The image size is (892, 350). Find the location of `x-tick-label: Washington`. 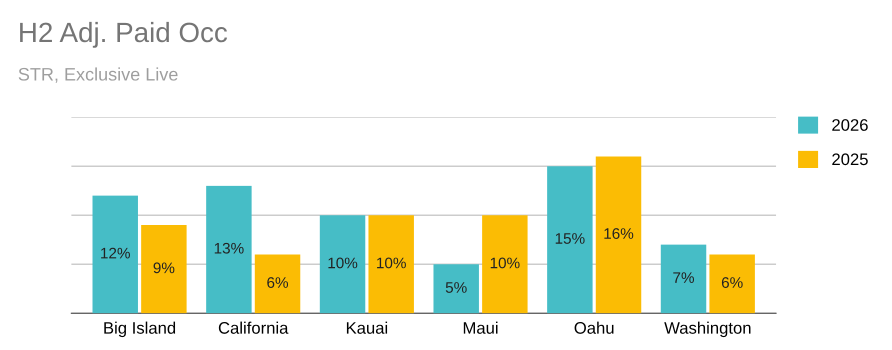

x-tick-label: Washington is located at coordinates (707, 330).